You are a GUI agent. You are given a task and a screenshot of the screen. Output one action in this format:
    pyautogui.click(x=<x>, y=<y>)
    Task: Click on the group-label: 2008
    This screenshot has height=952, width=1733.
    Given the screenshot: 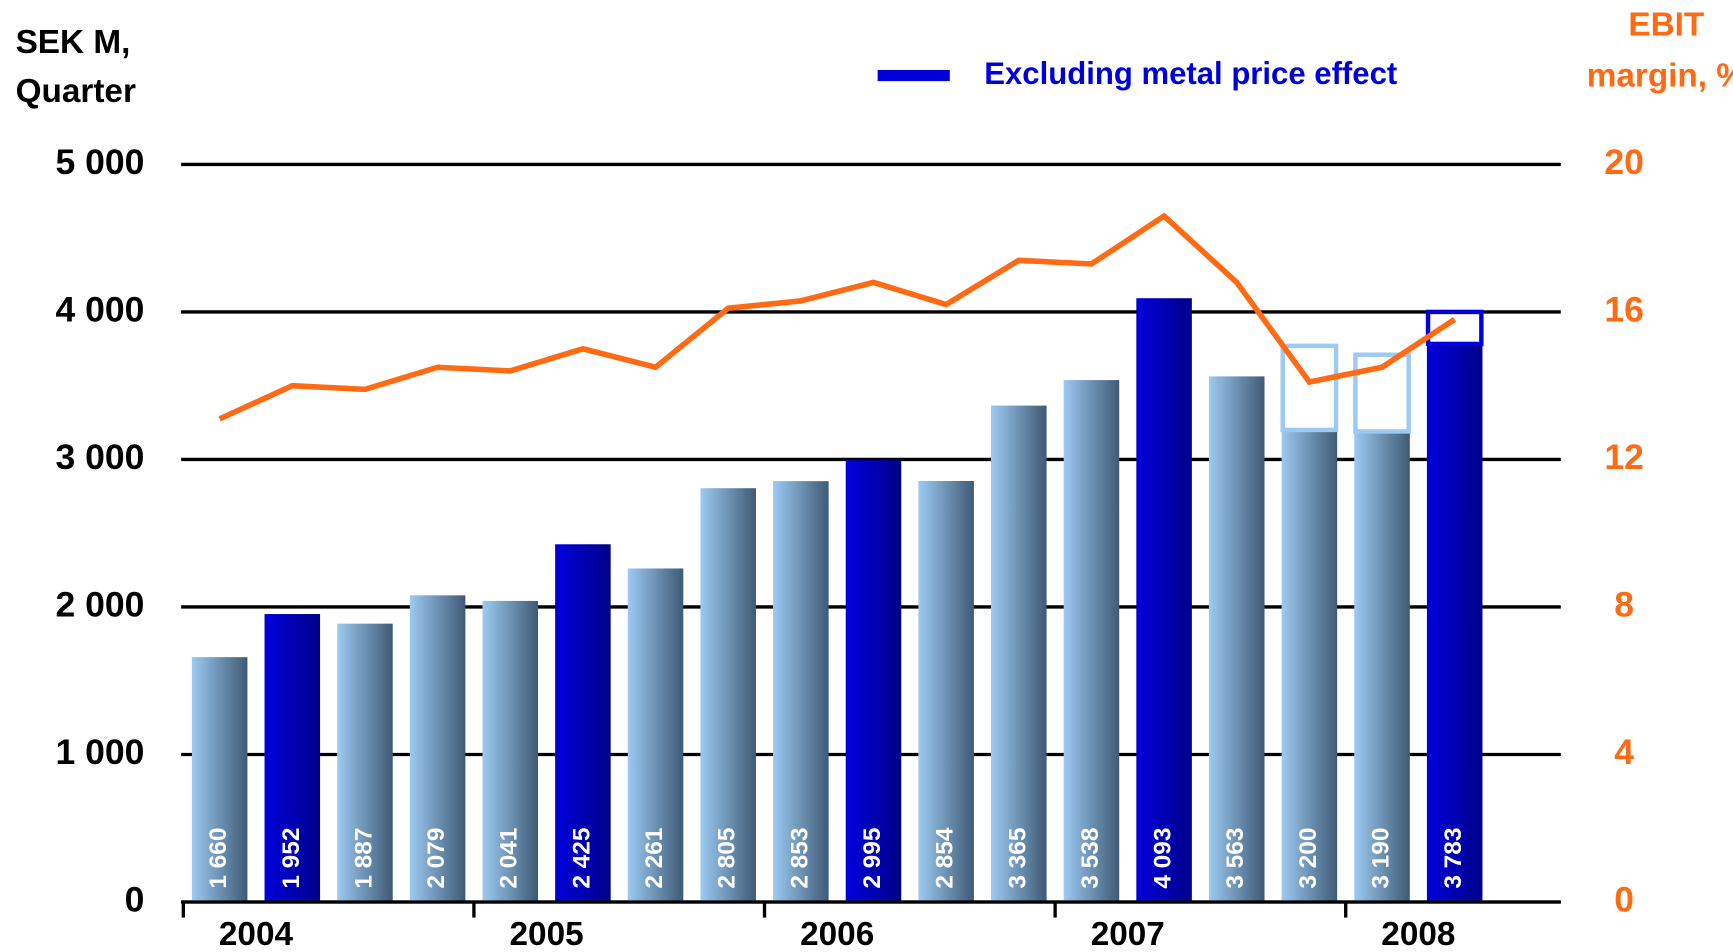 What is the action you would take?
    pyautogui.click(x=1418, y=934)
    